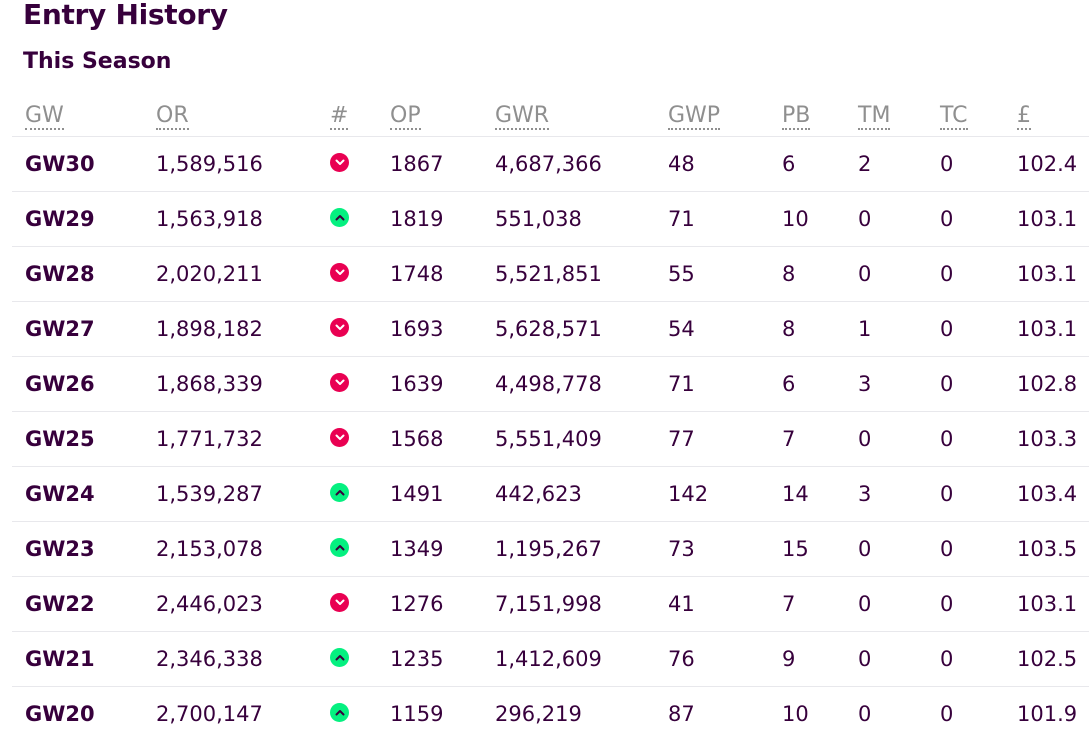 Image resolution: width=1089 pixels, height=741 pixels. What do you see at coordinates (681, 273) in the screenshot?
I see `gameweek-points-cell: 55` at bounding box center [681, 273].